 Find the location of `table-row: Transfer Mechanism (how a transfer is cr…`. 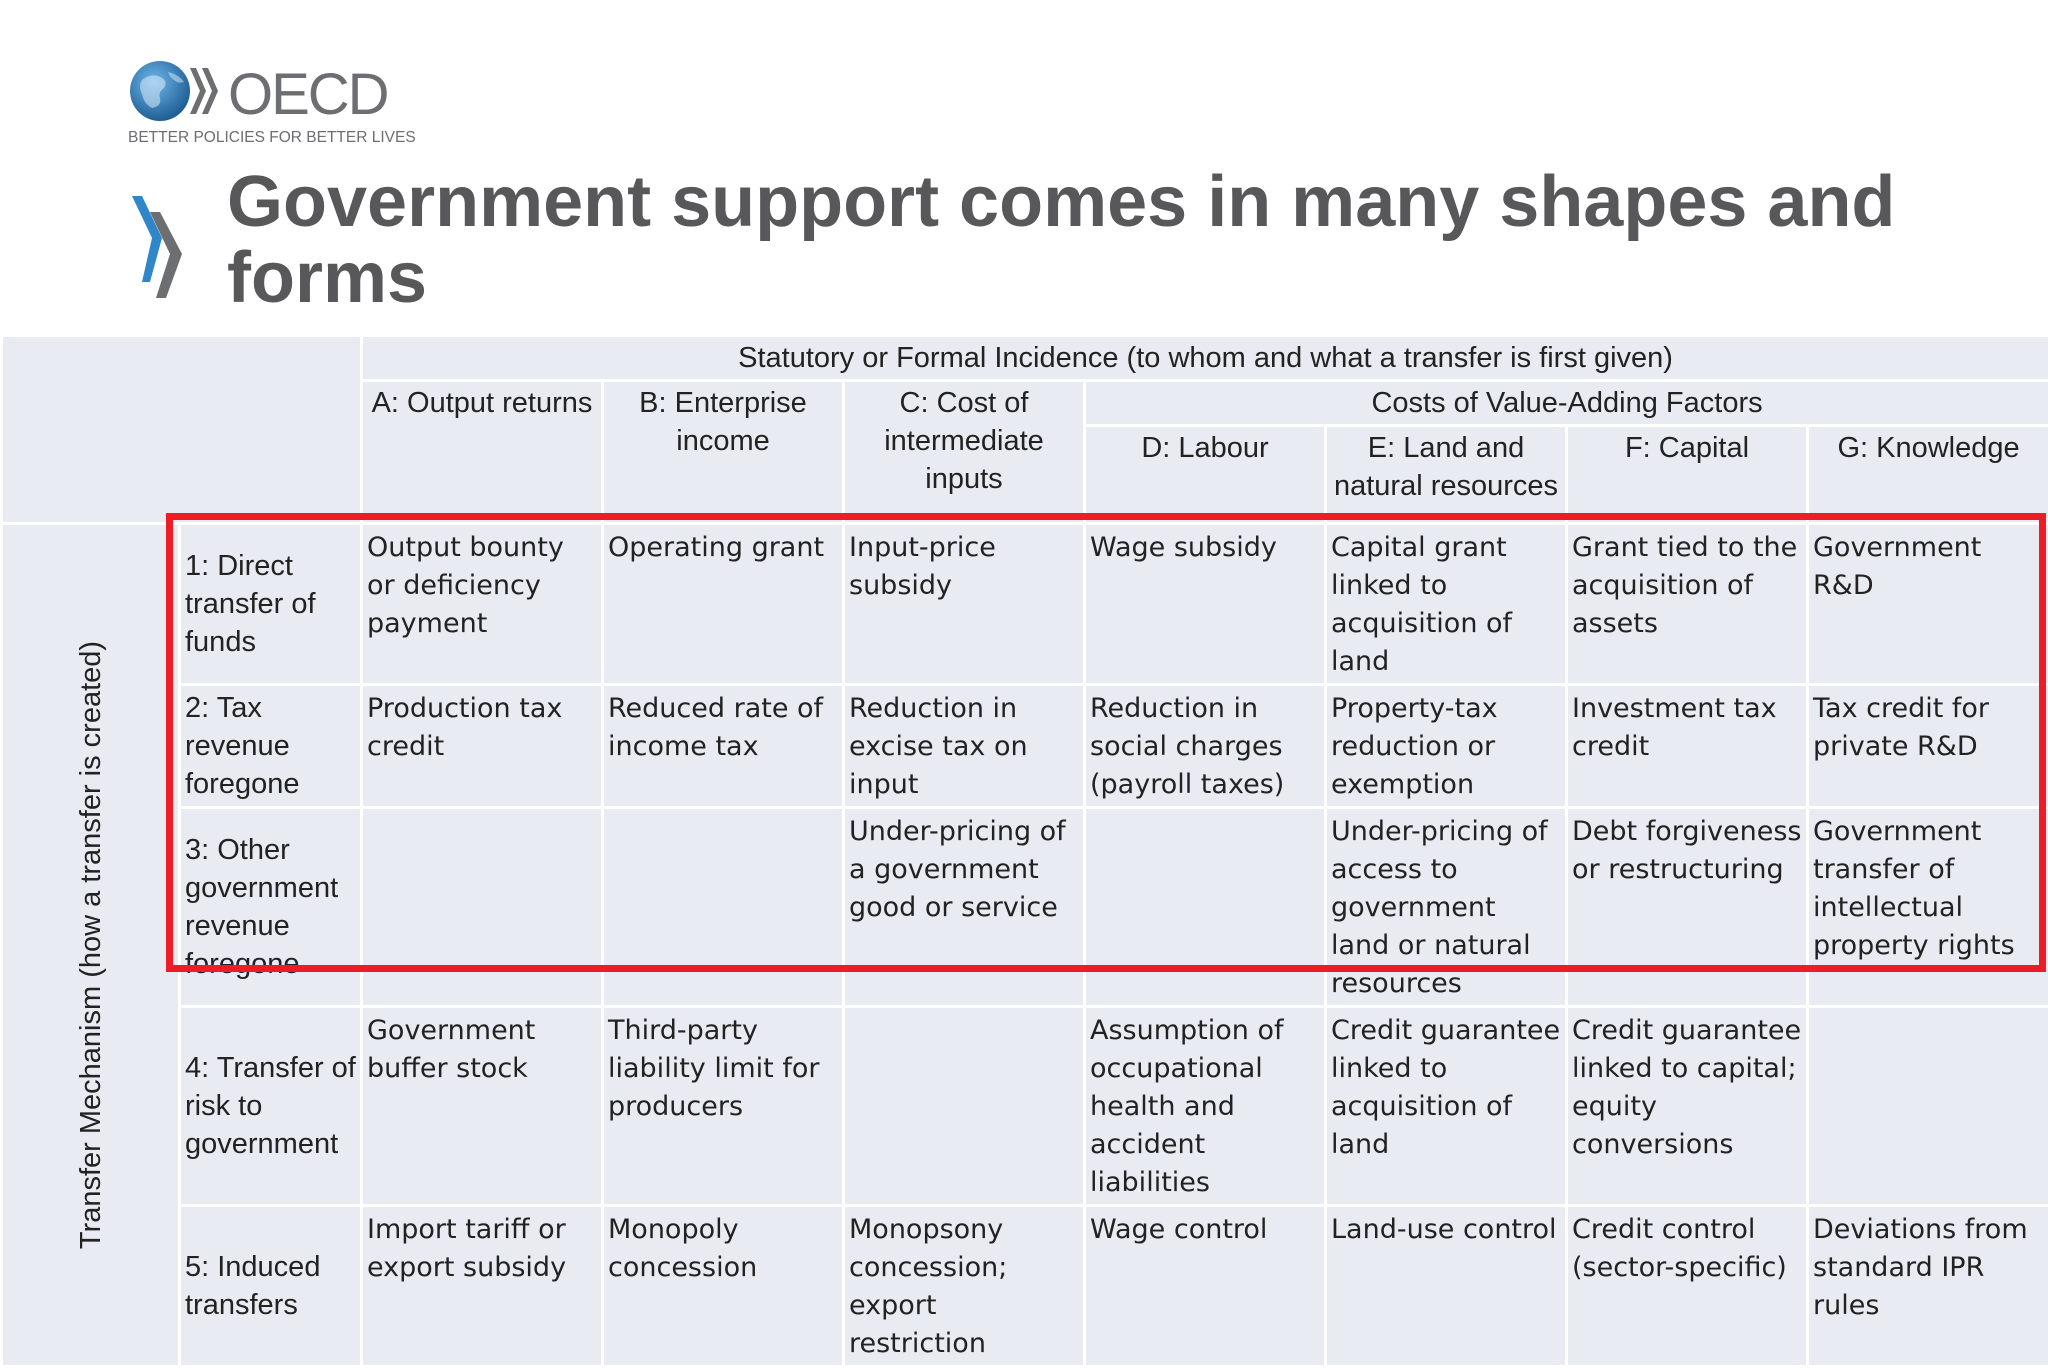

table-row: Transfer Mechanism (how a transfer is cr… is located at coordinates (1025, 604).